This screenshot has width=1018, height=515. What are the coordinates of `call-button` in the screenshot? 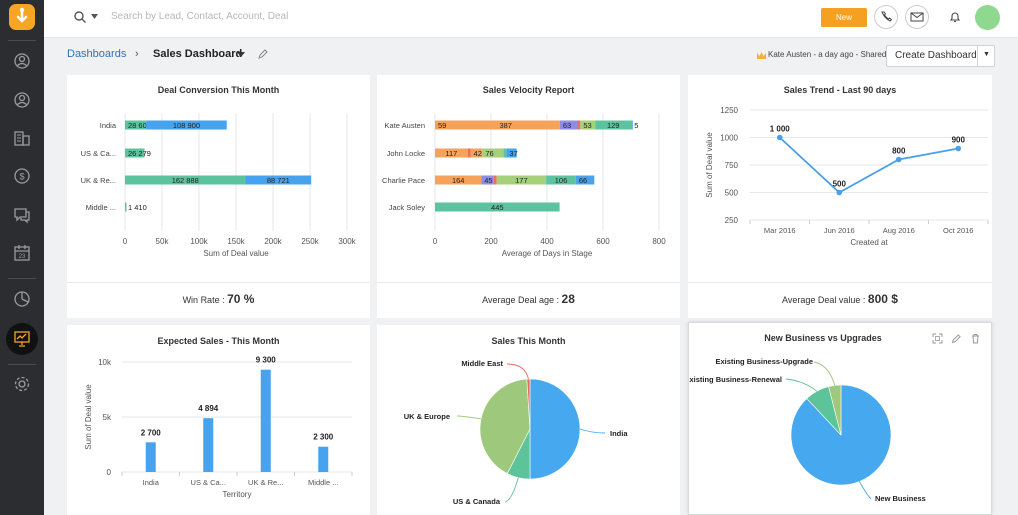 It's located at (886, 17).